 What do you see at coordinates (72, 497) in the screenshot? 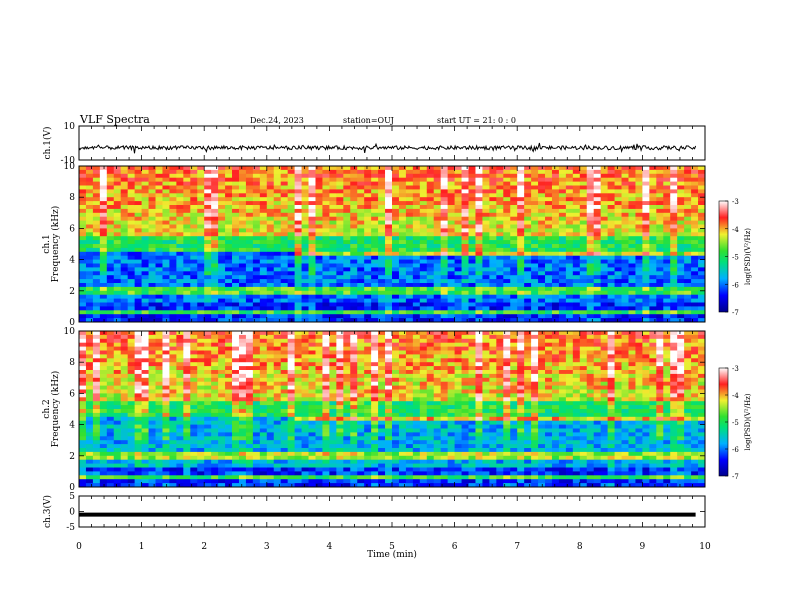
I see `y-tick-label: 5` at bounding box center [72, 497].